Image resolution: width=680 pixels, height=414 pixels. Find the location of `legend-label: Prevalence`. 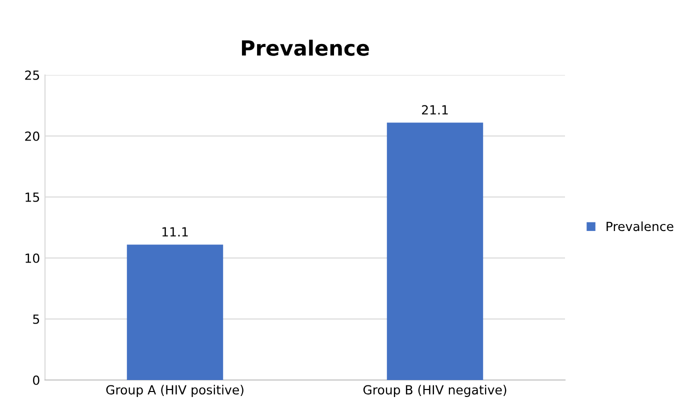

legend-label: Prevalence is located at coordinates (640, 226).